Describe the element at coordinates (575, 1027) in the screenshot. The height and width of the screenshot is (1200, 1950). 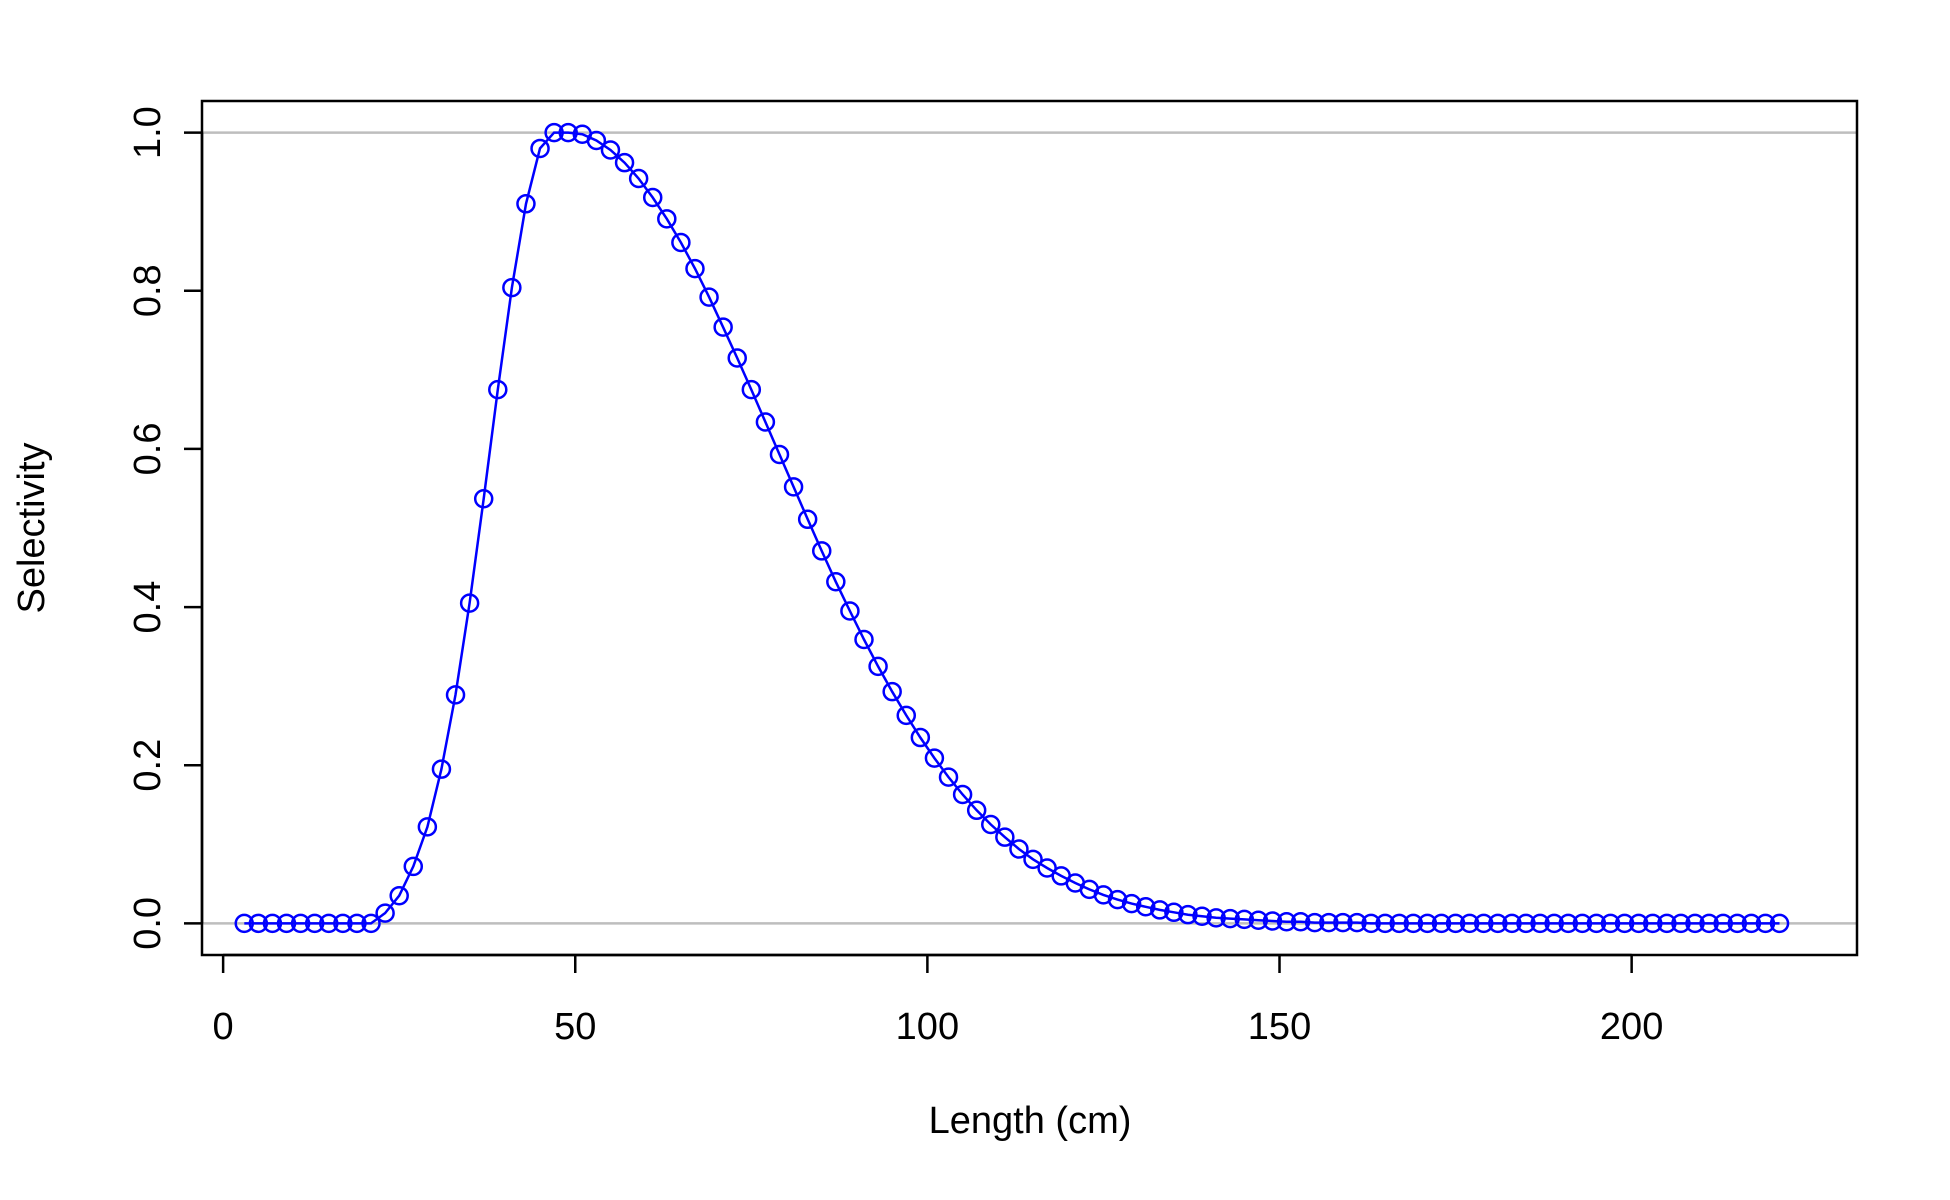
I see `x-tick-label: 50` at that location.